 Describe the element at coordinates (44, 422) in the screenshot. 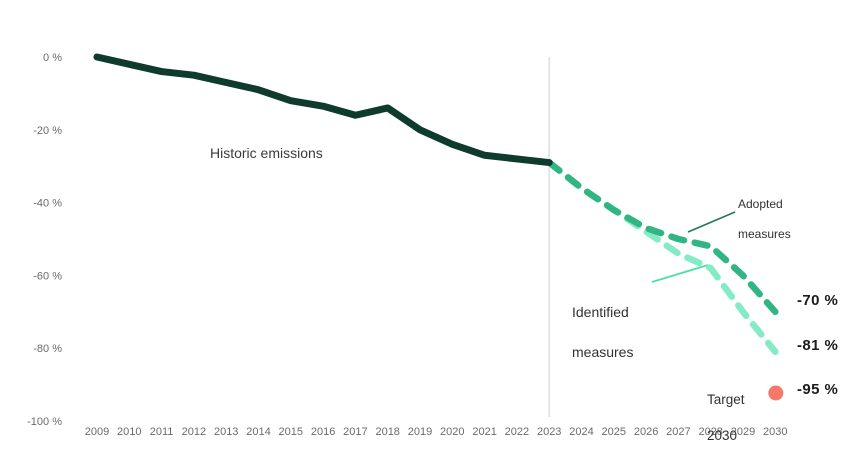

I see `y-axis-tick-label: -100 %` at that location.